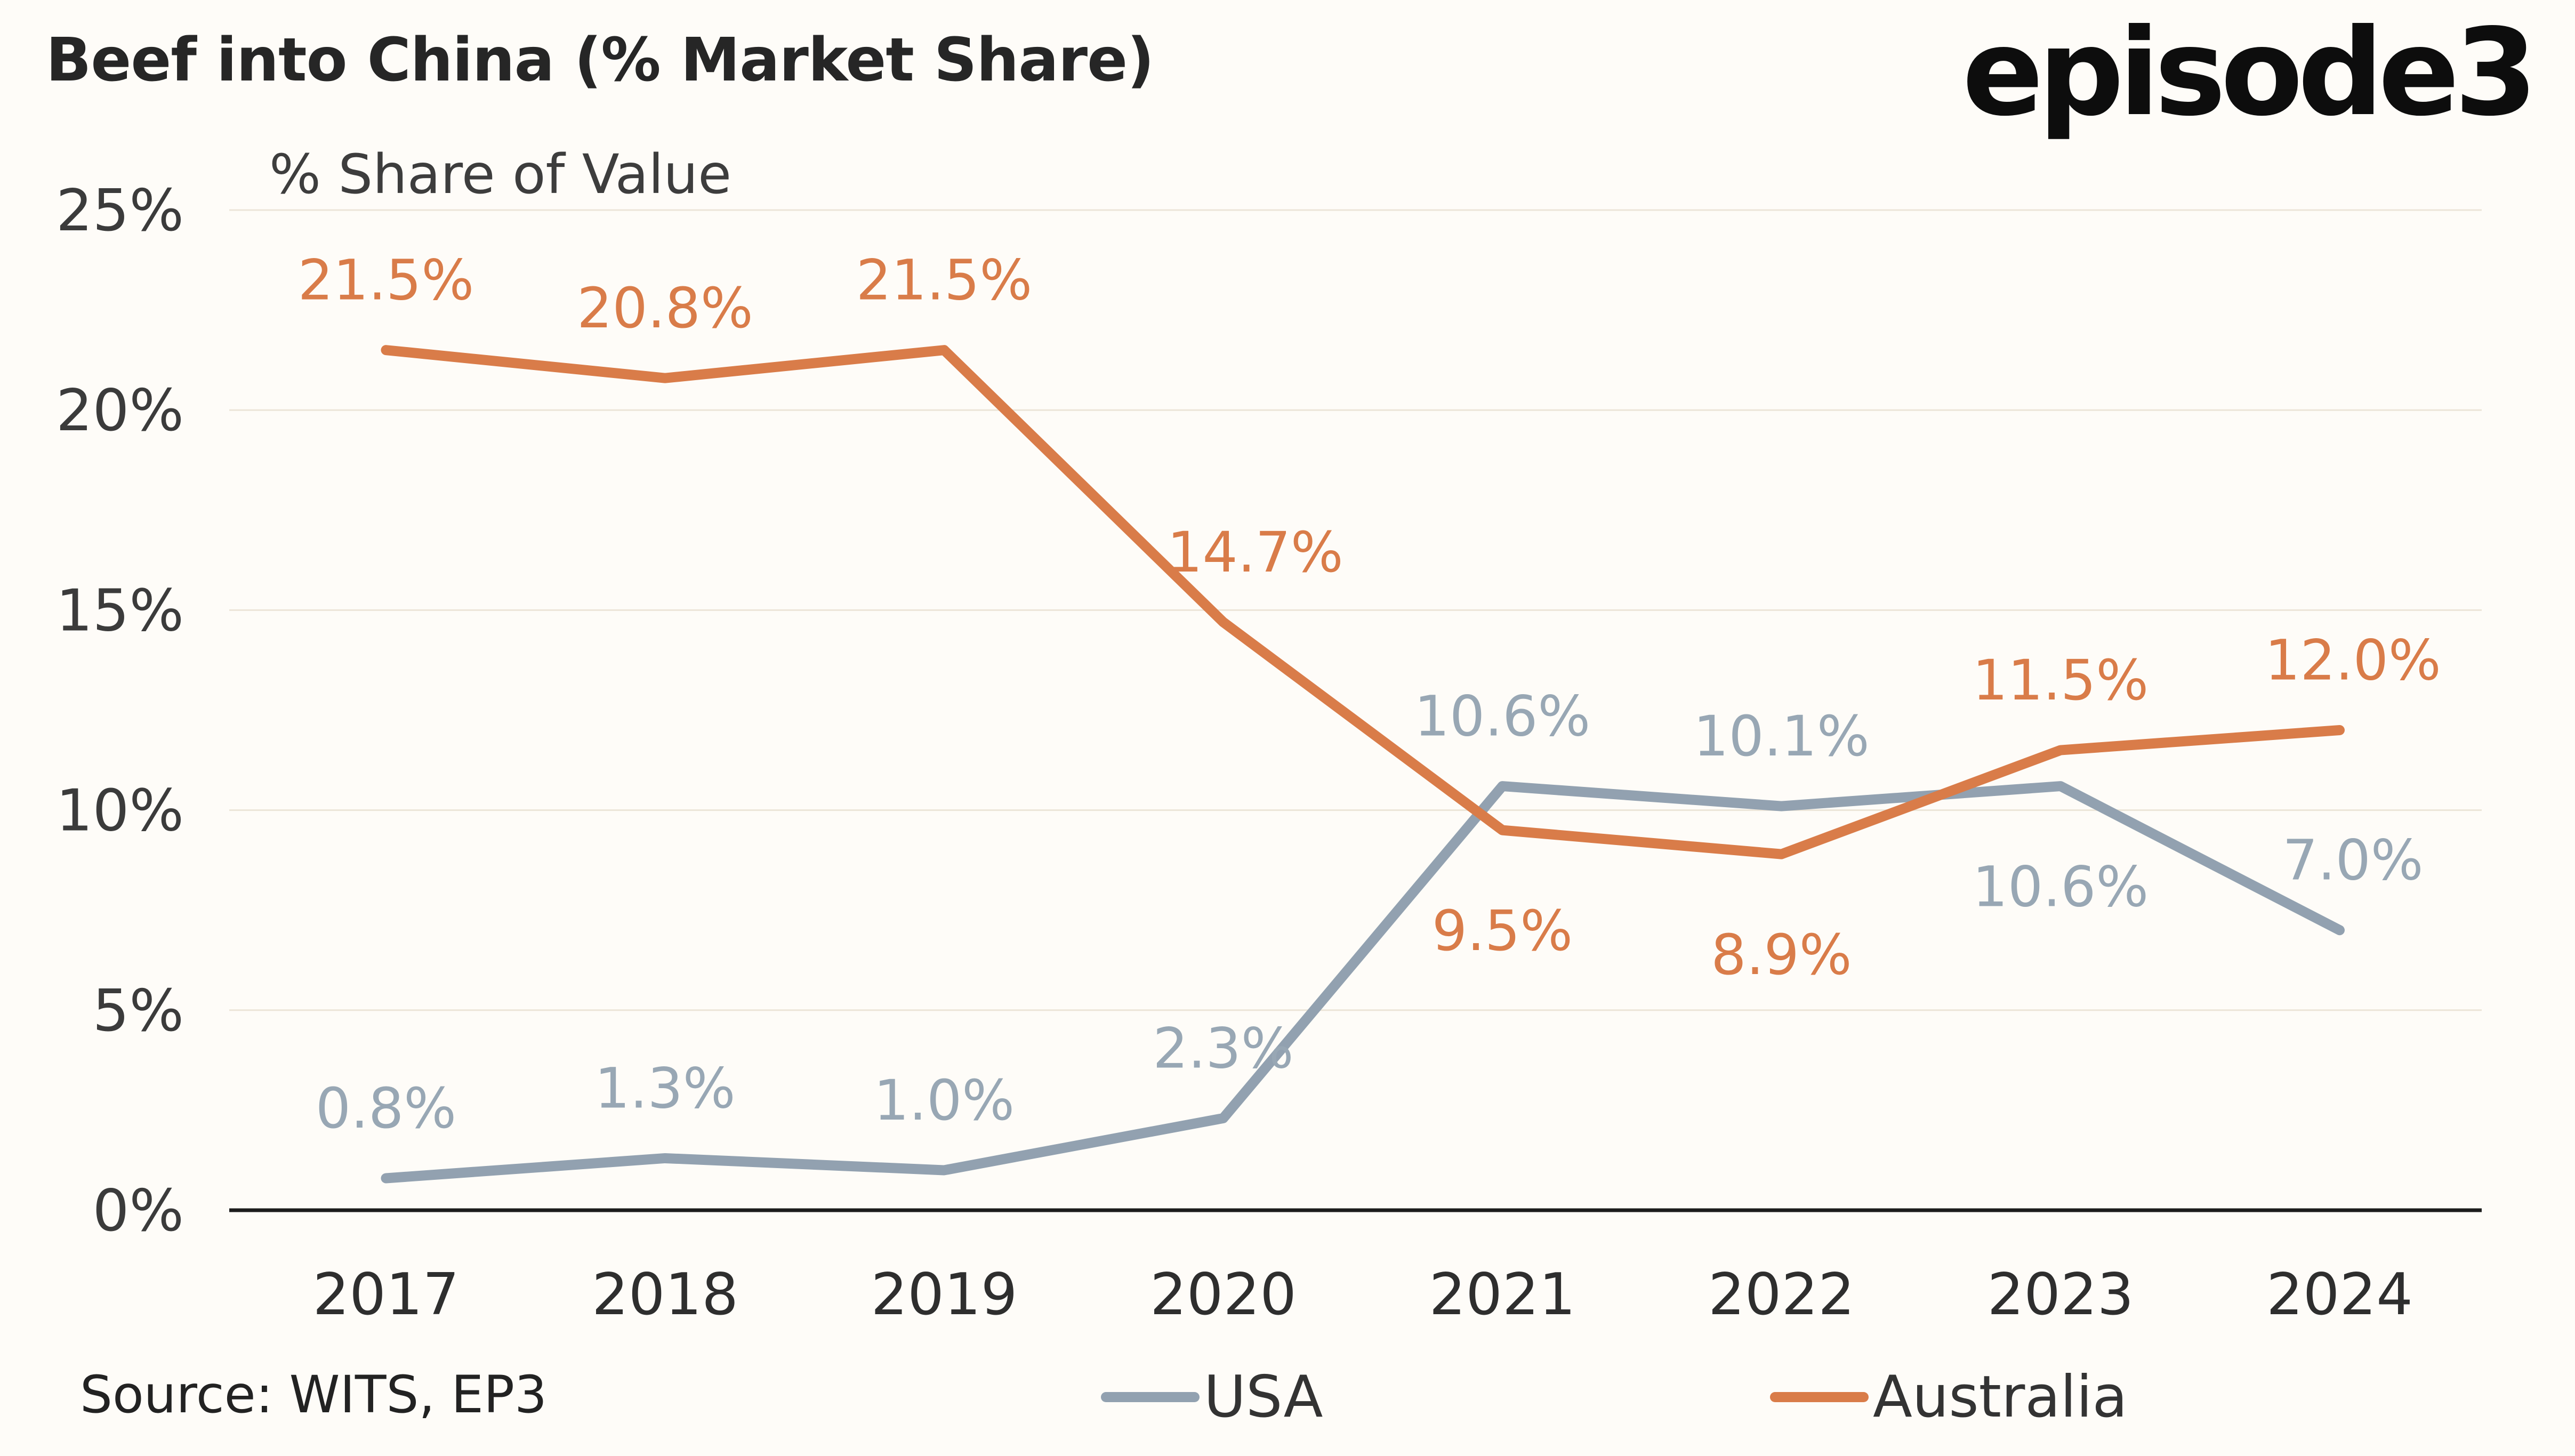 This screenshot has width=2575, height=1456. I want to click on episode3-logo: episode3, so click(2250, 73).